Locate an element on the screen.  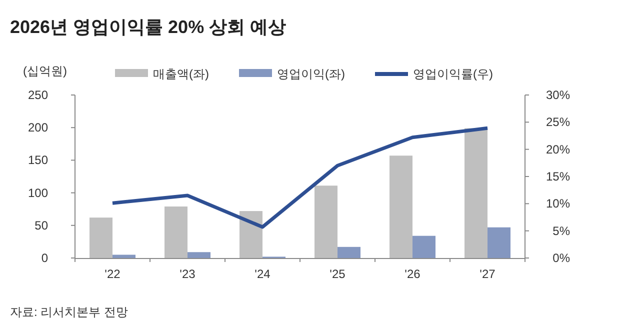
x-tick-label: '23 is located at coordinates (188, 274).